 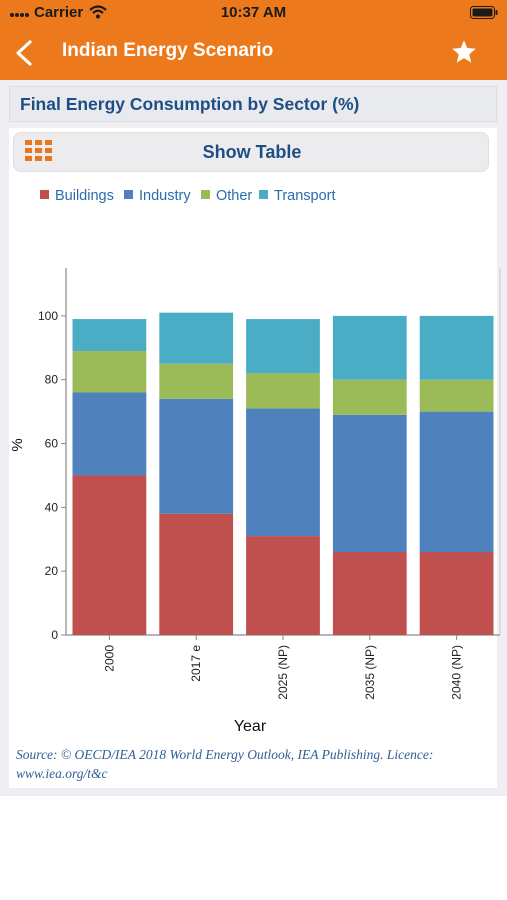 I want to click on legend-item-buildings: Buildings, so click(x=77, y=196).